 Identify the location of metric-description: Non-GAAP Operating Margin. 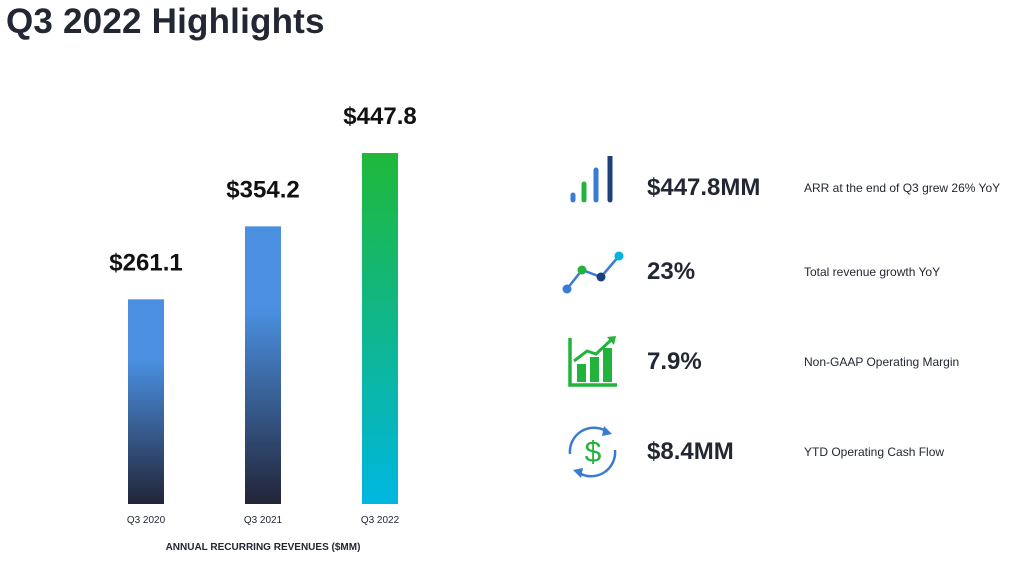
(882, 362).